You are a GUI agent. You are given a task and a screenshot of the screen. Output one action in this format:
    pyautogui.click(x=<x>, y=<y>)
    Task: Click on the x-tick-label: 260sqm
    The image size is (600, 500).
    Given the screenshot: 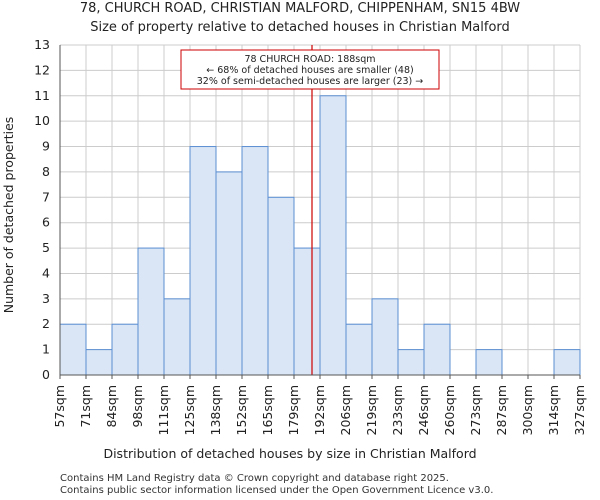 What is the action you would take?
    pyautogui.click(x=449, y=410)
    